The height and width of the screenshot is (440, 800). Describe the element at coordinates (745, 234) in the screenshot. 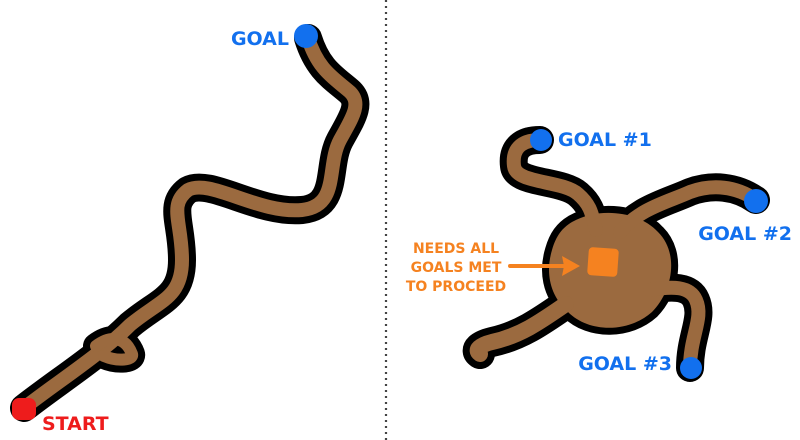

I see `goal-2-label: GOAL #2` at that location.